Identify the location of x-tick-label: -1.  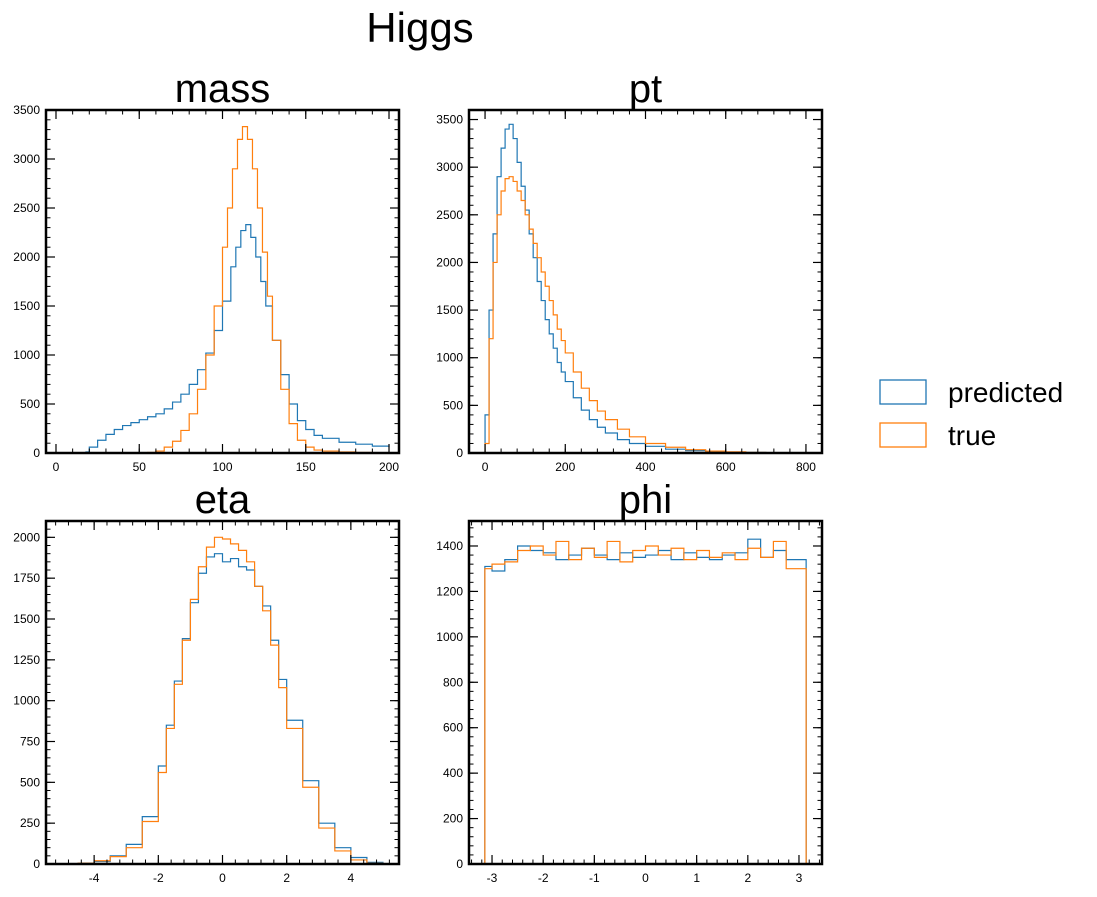
(594, 878).